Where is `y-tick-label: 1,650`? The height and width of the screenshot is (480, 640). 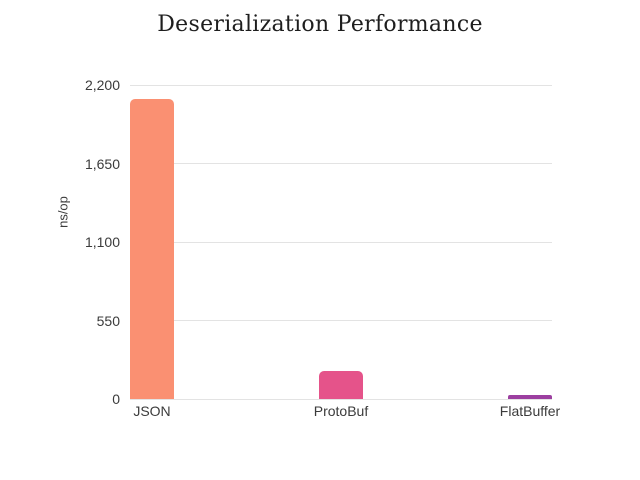 y-tick-label: 1,650 is located at coordinates (102, 163).